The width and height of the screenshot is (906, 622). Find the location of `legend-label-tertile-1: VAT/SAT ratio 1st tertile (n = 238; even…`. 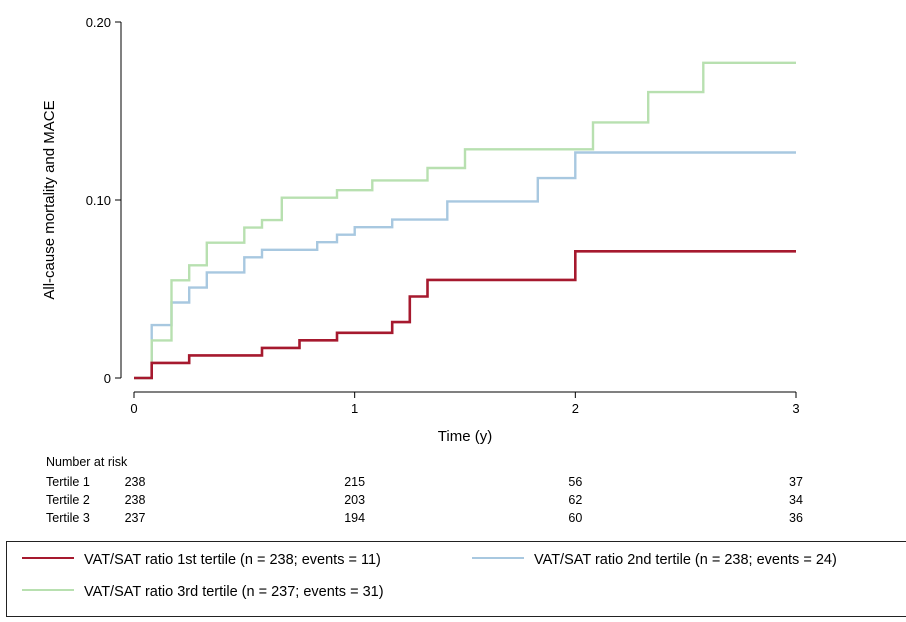

legend-label-tertile-1: VAT/SAT ratio 1st tertile (n = 238; even… is located at coordinates (232, 560).